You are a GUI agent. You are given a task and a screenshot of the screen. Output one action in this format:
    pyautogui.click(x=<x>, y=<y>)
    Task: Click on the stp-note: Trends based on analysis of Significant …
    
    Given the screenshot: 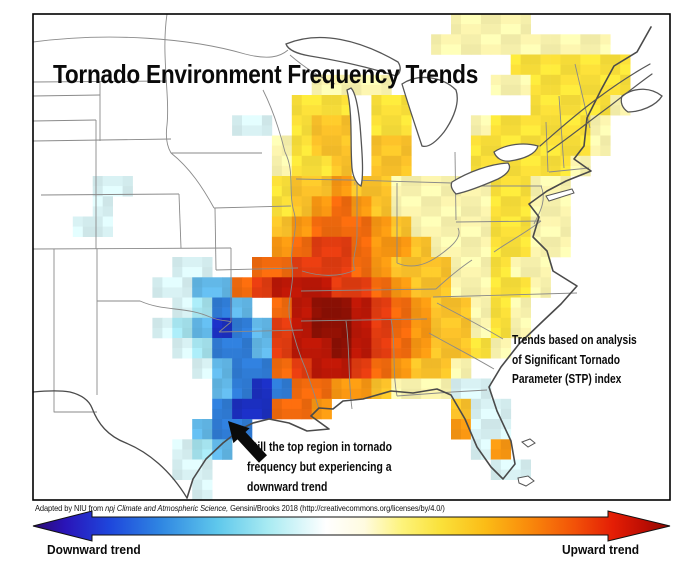 What is the action you would take?
    pyautogui.click(x=574, y=360)
    